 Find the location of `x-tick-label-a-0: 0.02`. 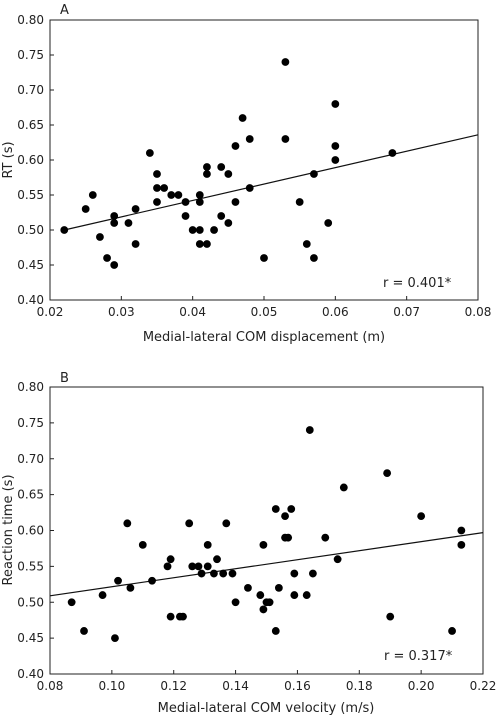

x-tick-label-a-0: 0.02 is located at coordinates (50, 312).